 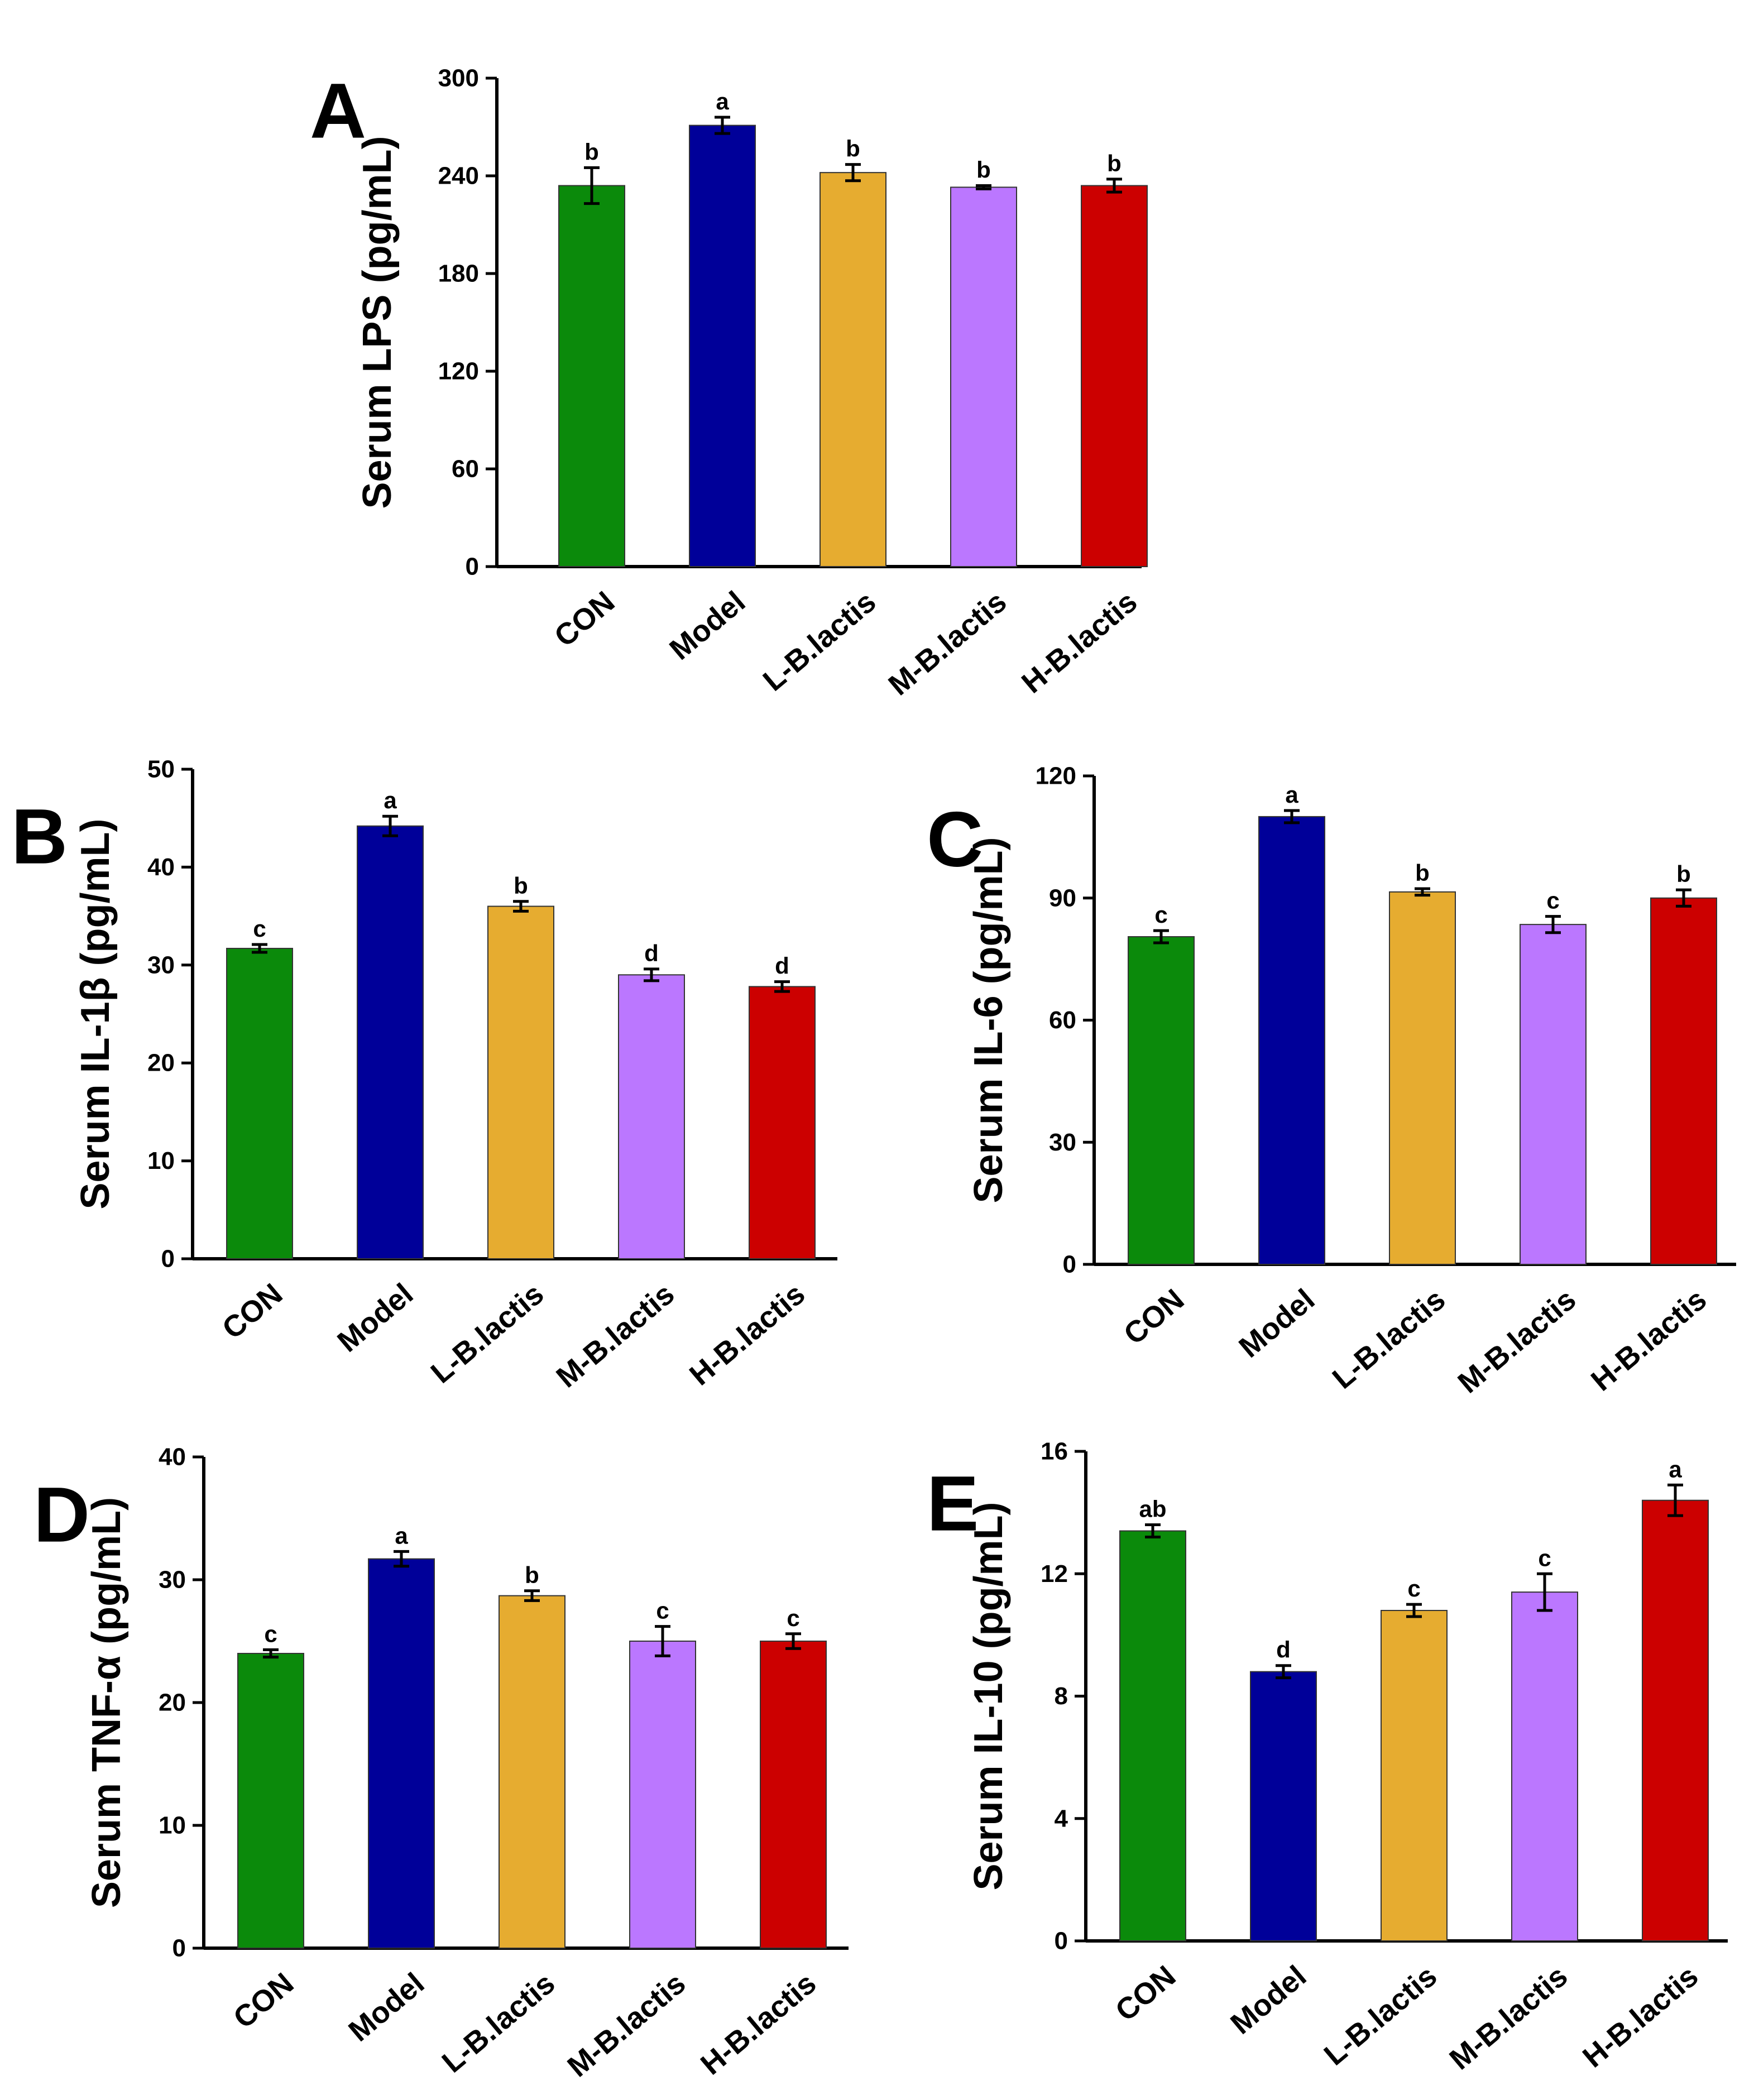 I want to click on panel-letter: A, so click(x=338, y=111).